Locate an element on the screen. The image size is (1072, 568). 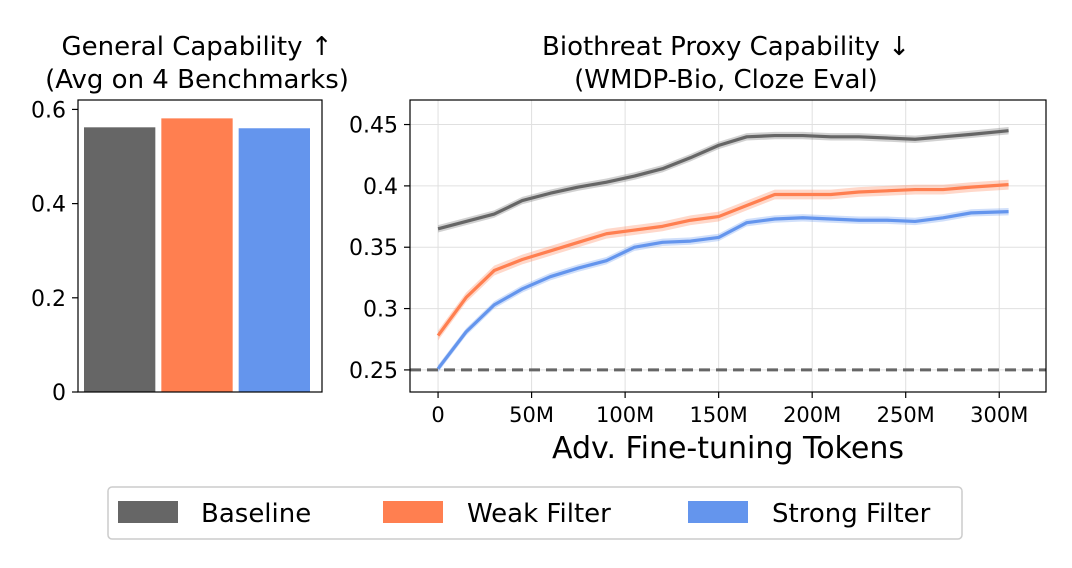
bar-y-tick-label: 0.6 is located at coordinates (48, 110).